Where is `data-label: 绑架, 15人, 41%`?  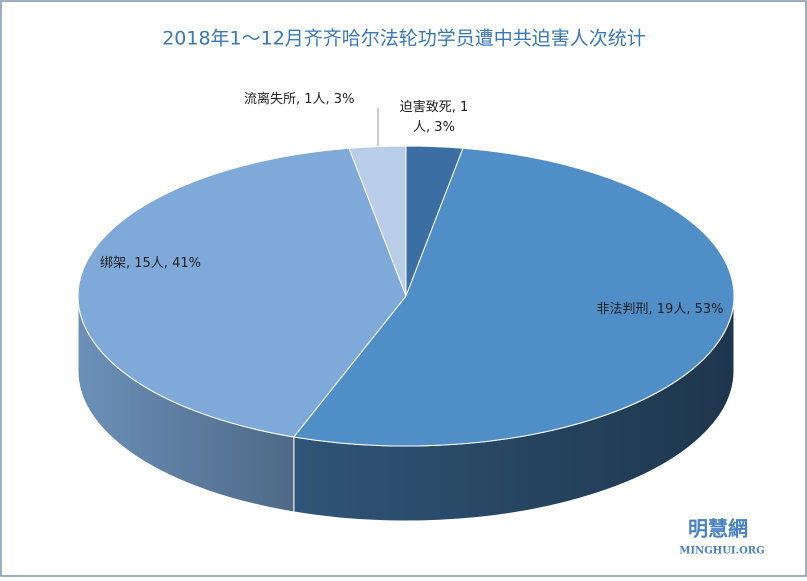 data-label: 绑架, 15人, 41% is located at coordinates (150, 263).